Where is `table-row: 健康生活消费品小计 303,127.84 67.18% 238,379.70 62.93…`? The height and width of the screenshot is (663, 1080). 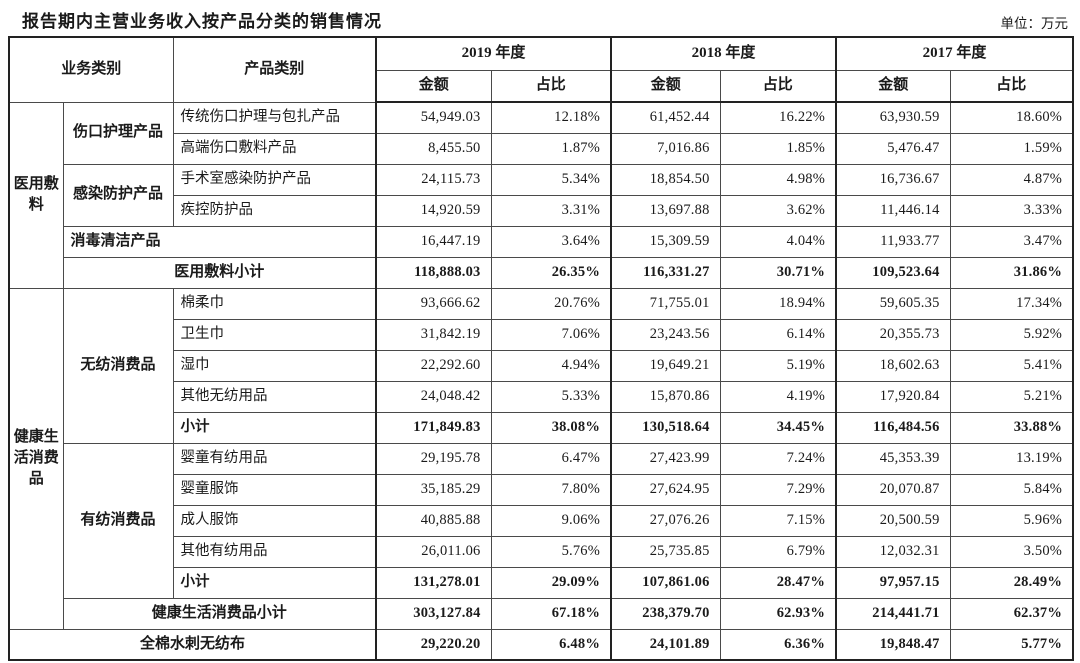
table-row: 健康生活消费品小计 303,127.84 67.18% 238,379.70 62.93… is located at coordinates (541, 613).